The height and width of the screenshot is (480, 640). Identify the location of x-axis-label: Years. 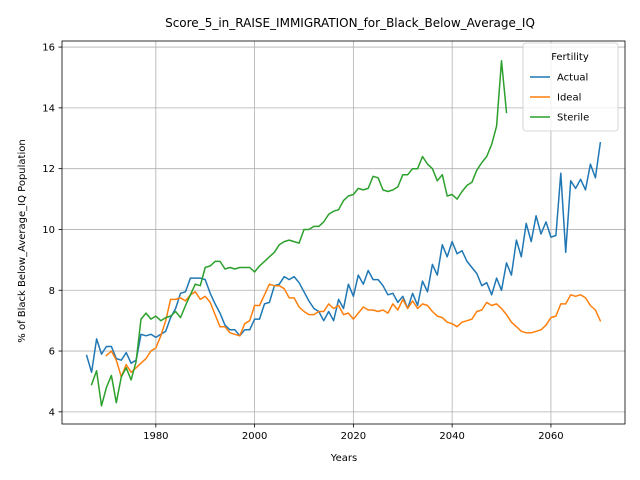
(343, 458).